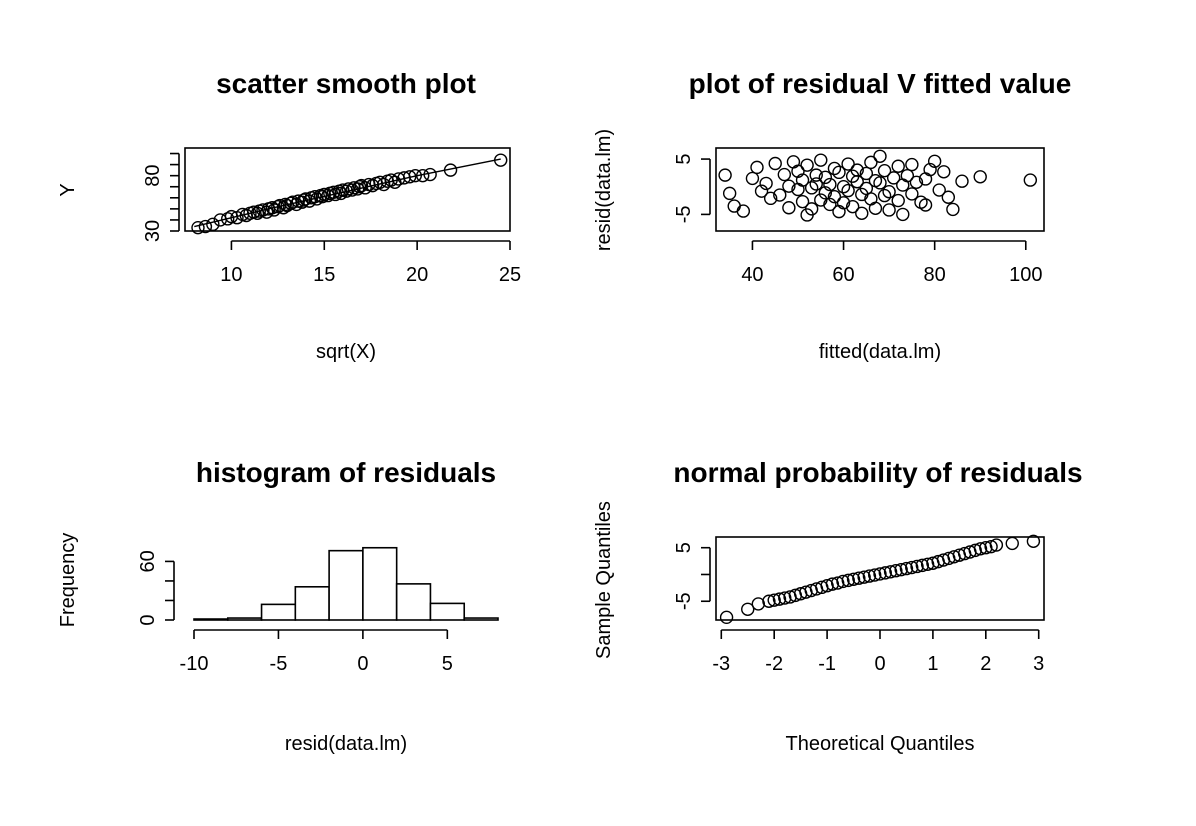 This screenshot has height=826, width=1196. Describe the element at coordinates (231, 275) in the screenshot. I see `x-tick-label: 10` at that location.